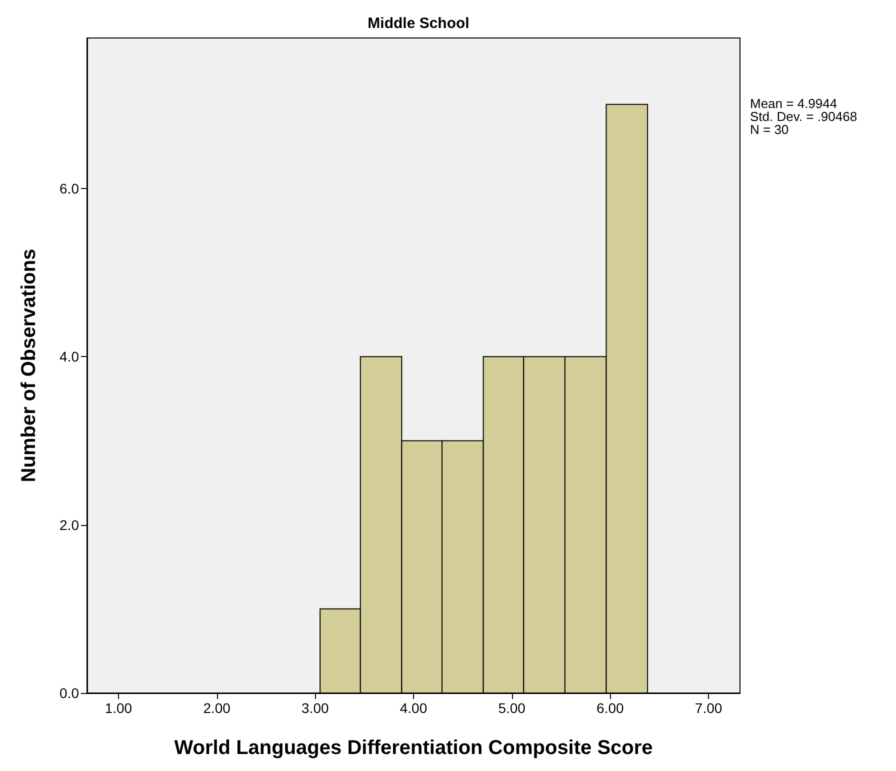 The image size is (896, 771). What do you see at coordinates (610, 708) in the screenshot?
I see `x-tick-label: 6.00` at bounding box center [610, 708].